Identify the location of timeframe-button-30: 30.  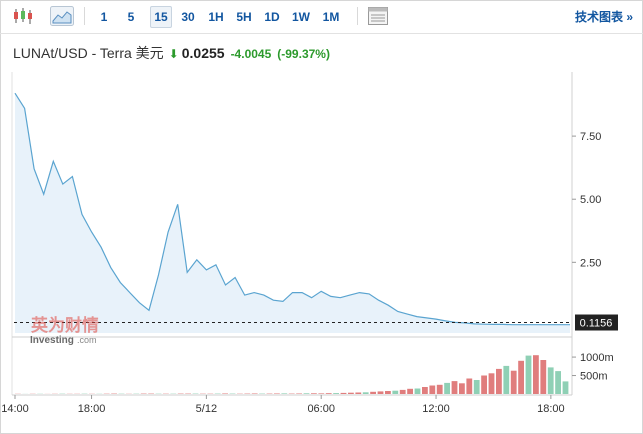
(188, 17).